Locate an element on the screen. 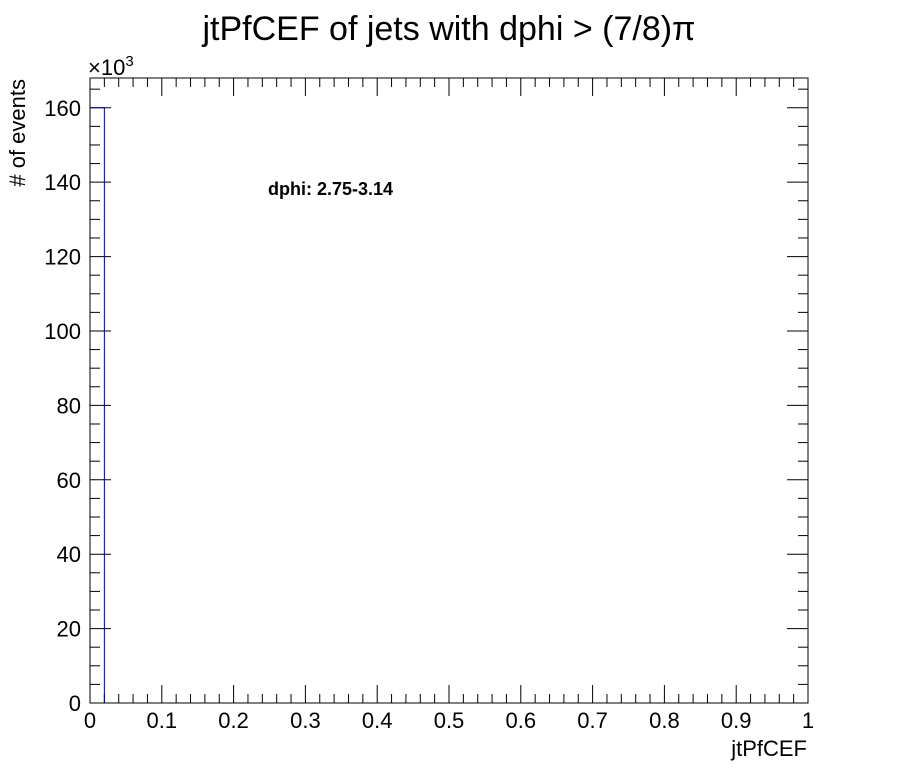  y-axis-exponent: ×10³ is located at coordinates (111, 66).